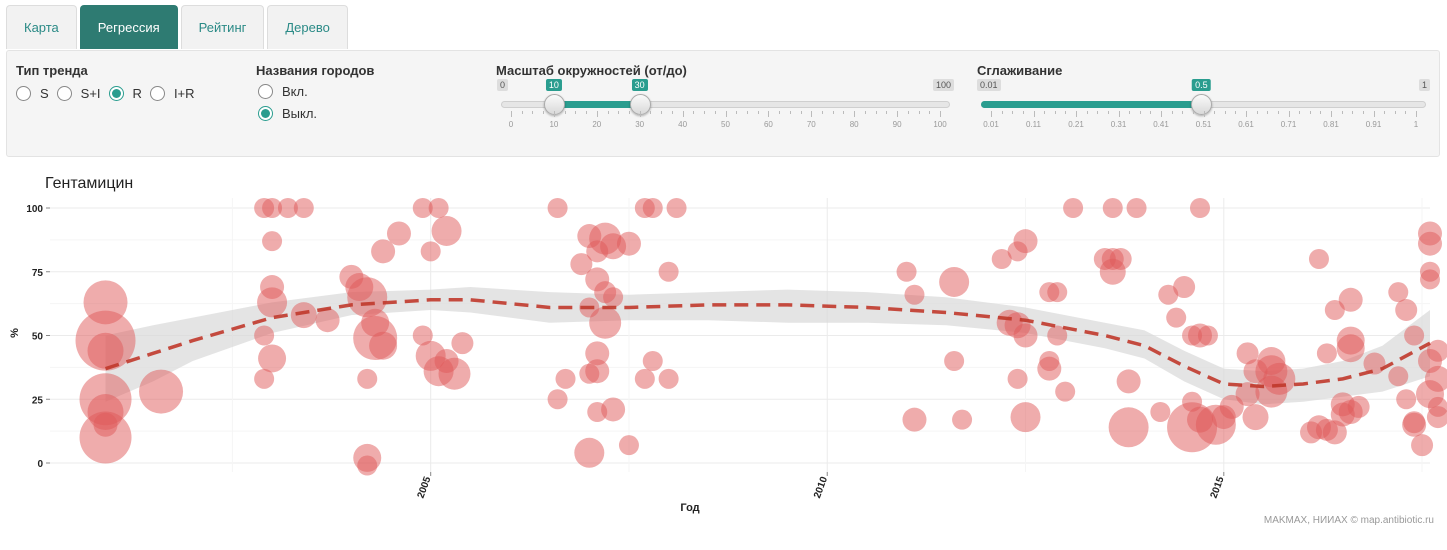 The width and height of the screenshot is (1447, 550). I want to click on slider-tick-label: 0.21, so click(1076, 124).